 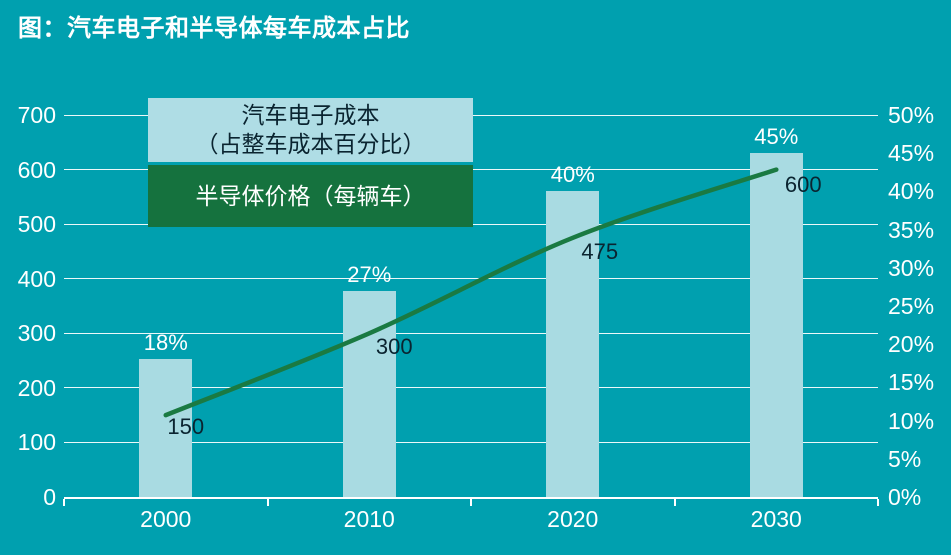 What do you see at coordinates (369, 519) in the screenshot?
I see `x-axis-label: 2010` at bounding box center [369, 519].